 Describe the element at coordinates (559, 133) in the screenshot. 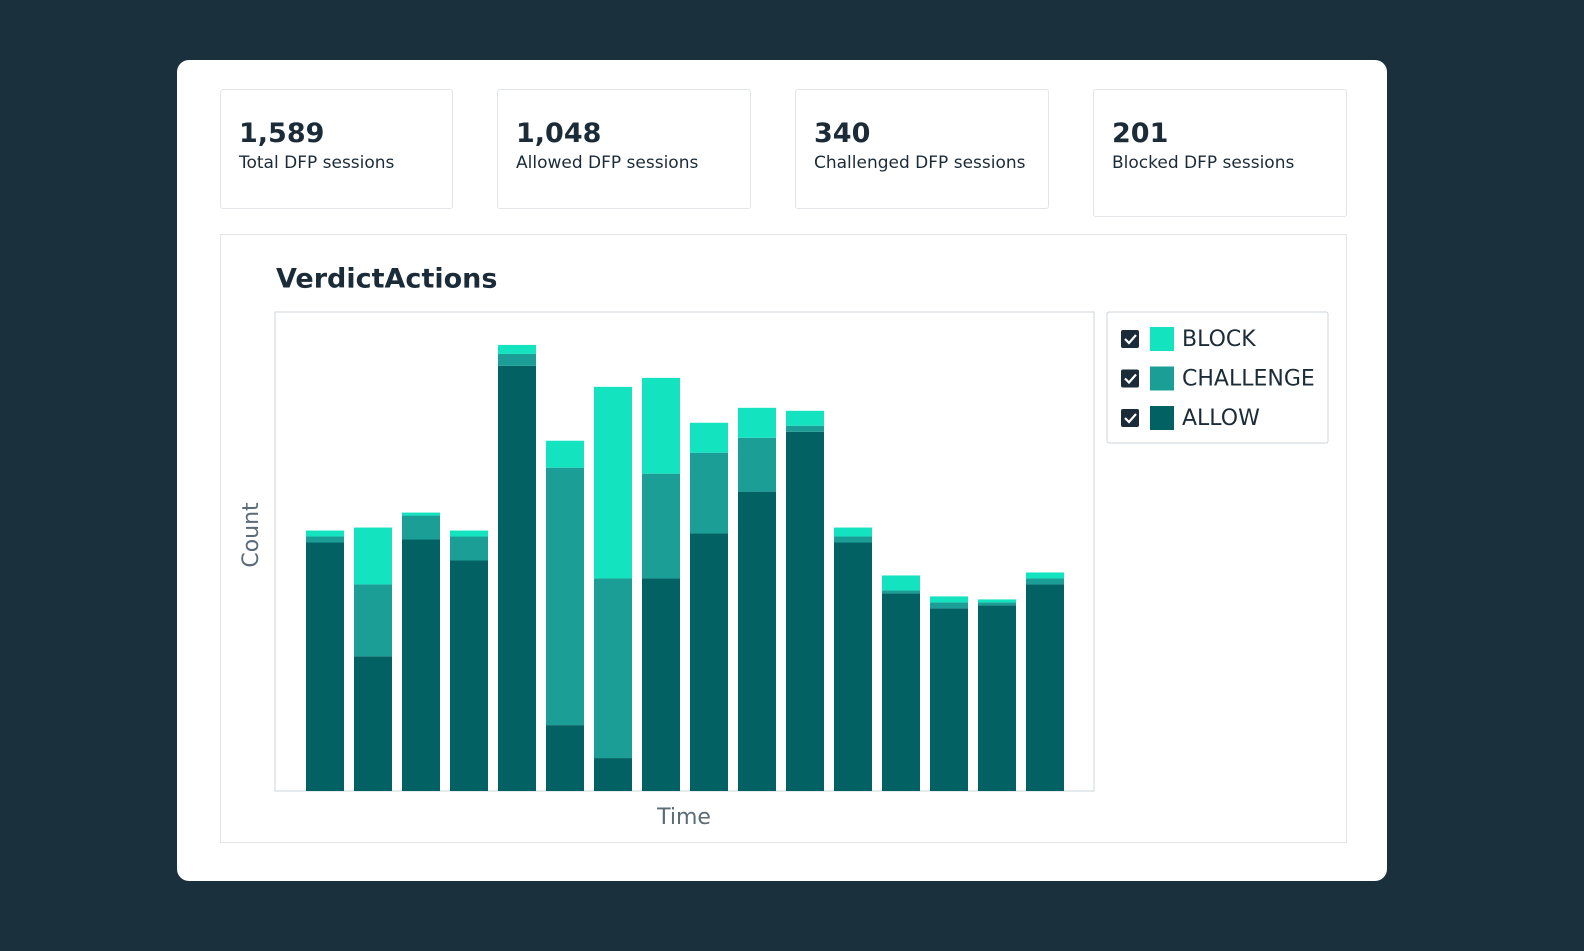

I see `stat-value: 1,048` at that location.